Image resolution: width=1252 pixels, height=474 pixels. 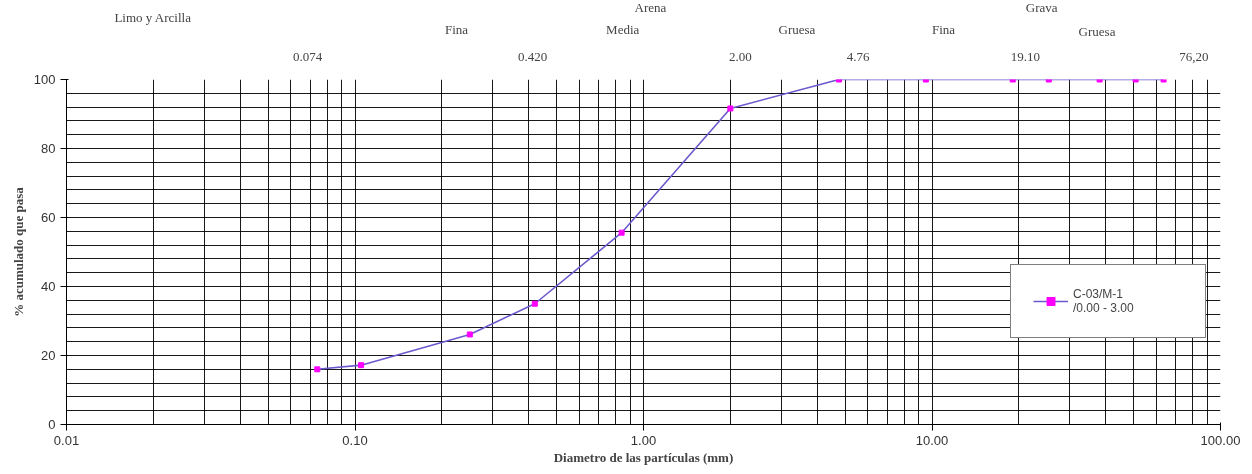 I want to click on text: 2.00, so click(x=740, y=56).